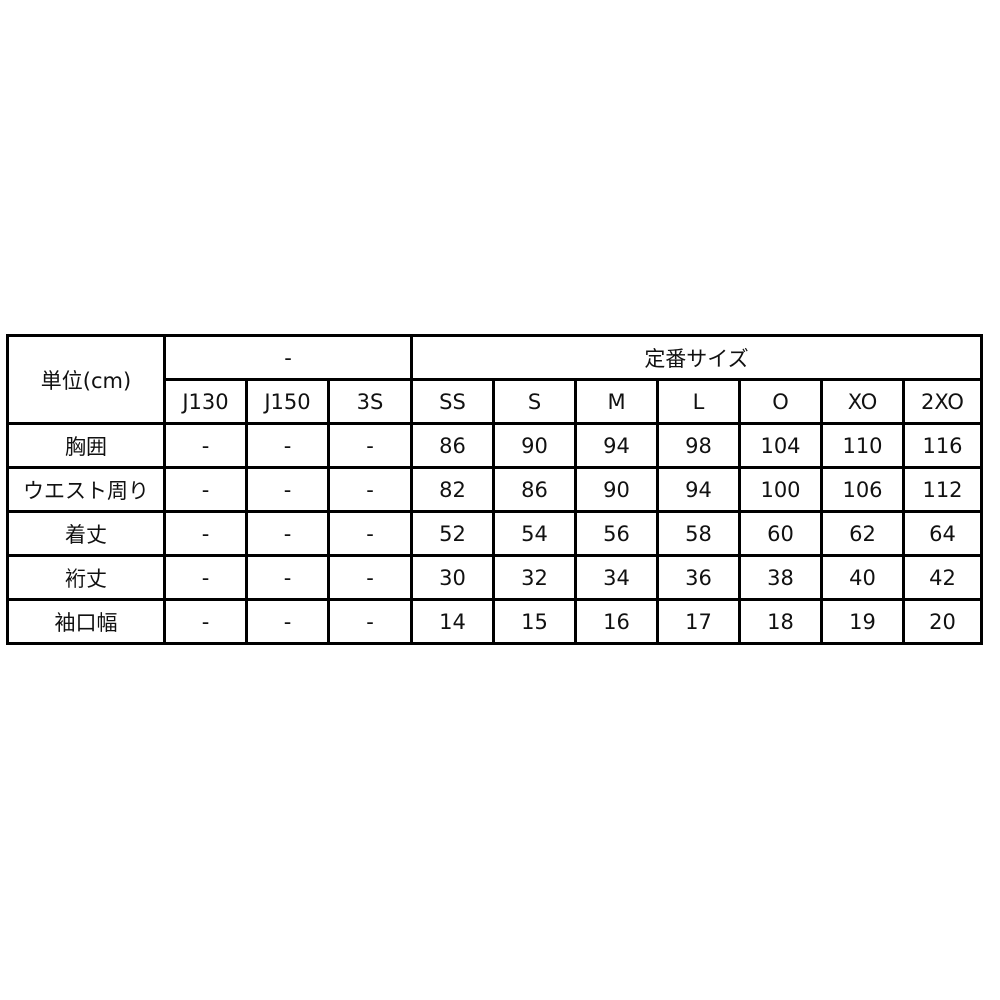 This screenshot has width=1000, height=1000. I want to click on table-row: 胸囲 - - -86 90 94 98 104 110 116, so click(494, 445).